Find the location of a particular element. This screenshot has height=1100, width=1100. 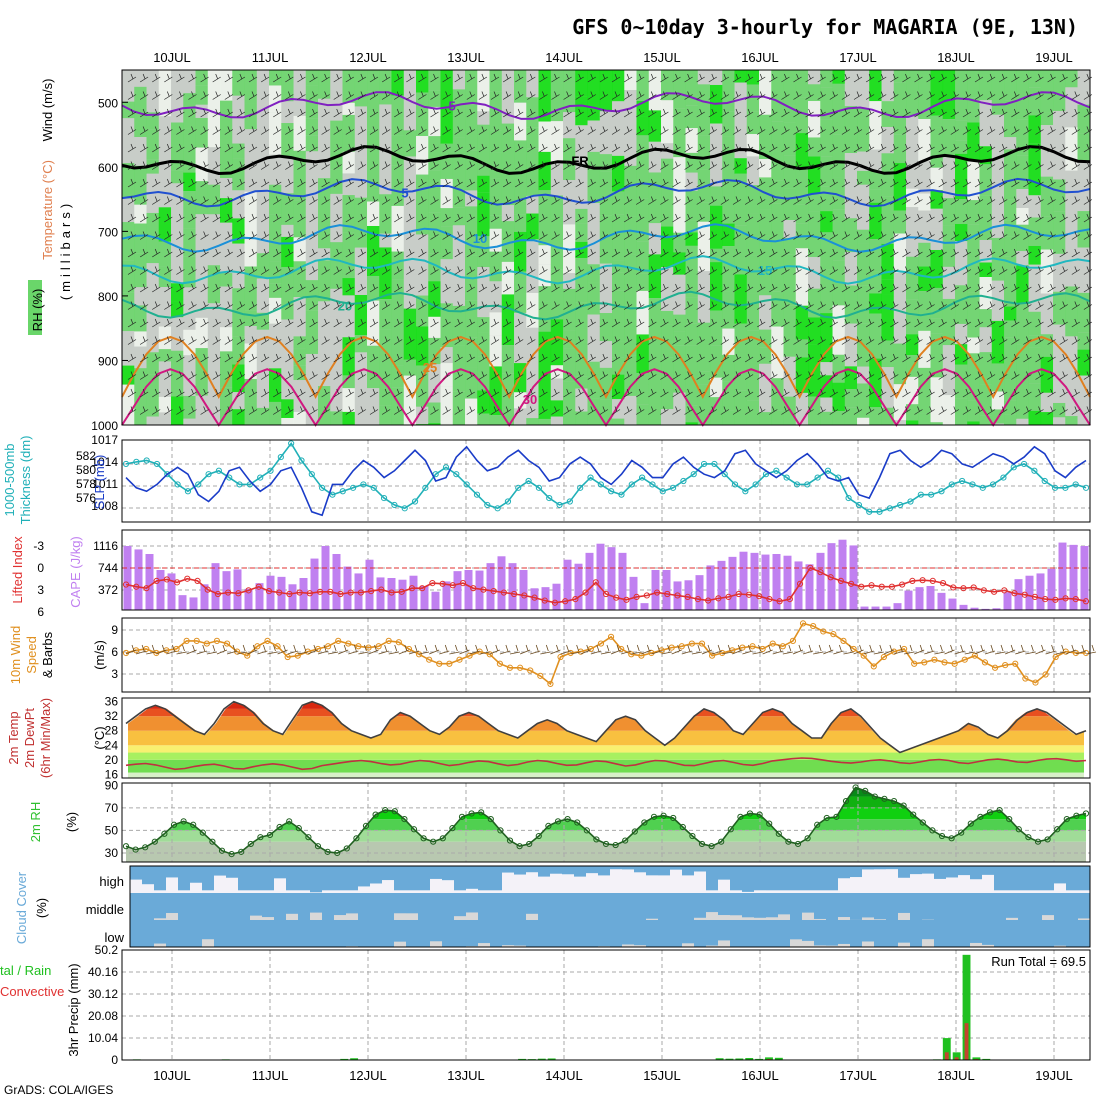

precip-convective-bar is located at coordinates (956, 1058).